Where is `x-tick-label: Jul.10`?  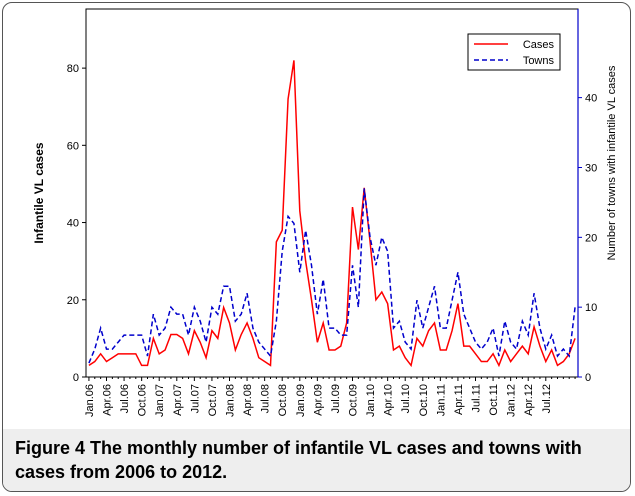
x-tick-label: Jul.10 is located at coordinates (406, 398).